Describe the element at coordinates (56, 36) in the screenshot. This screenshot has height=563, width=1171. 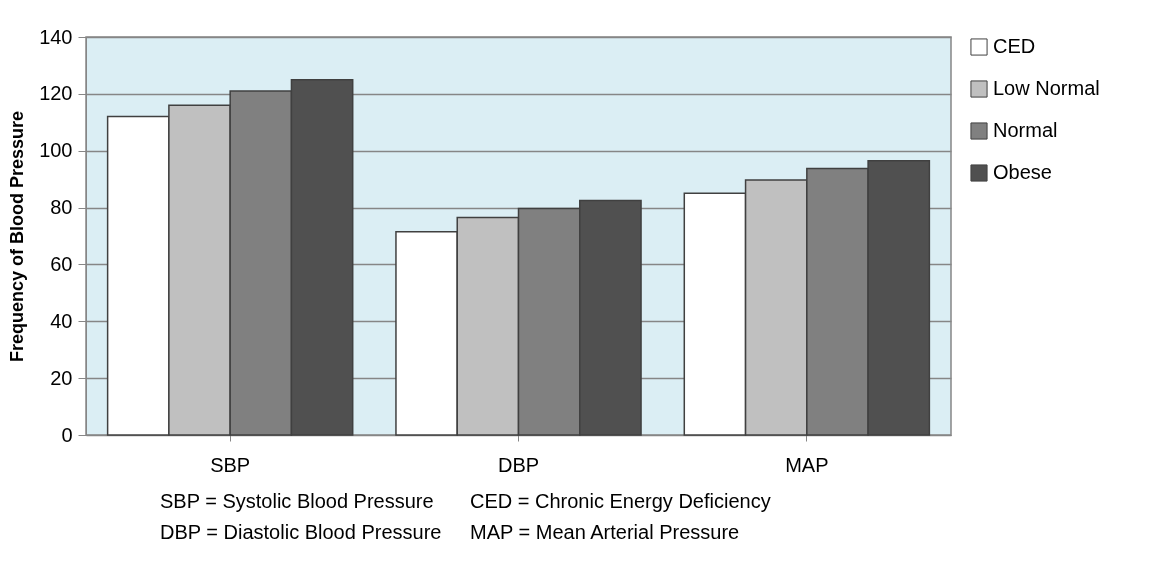
I see `y-tick-label: 140` at that location.